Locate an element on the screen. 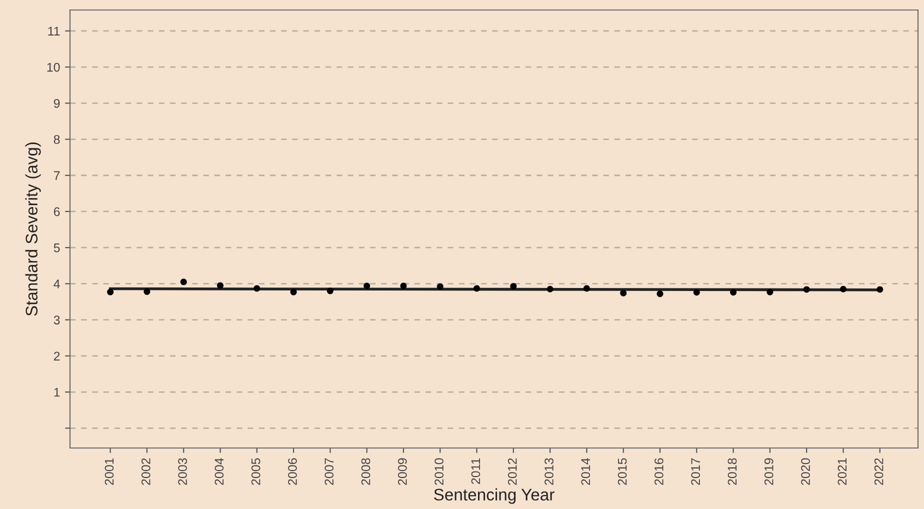 The height and width of the screenshot is (509, 924). x-tick-label: 2006 is located at coordinates (292, 471).